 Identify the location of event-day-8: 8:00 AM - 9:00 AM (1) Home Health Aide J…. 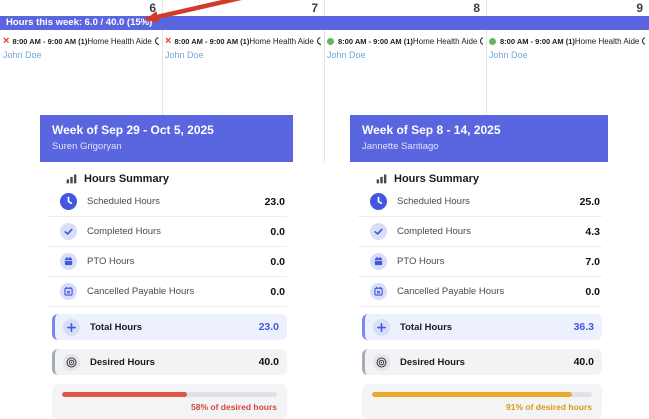
(404, 47).